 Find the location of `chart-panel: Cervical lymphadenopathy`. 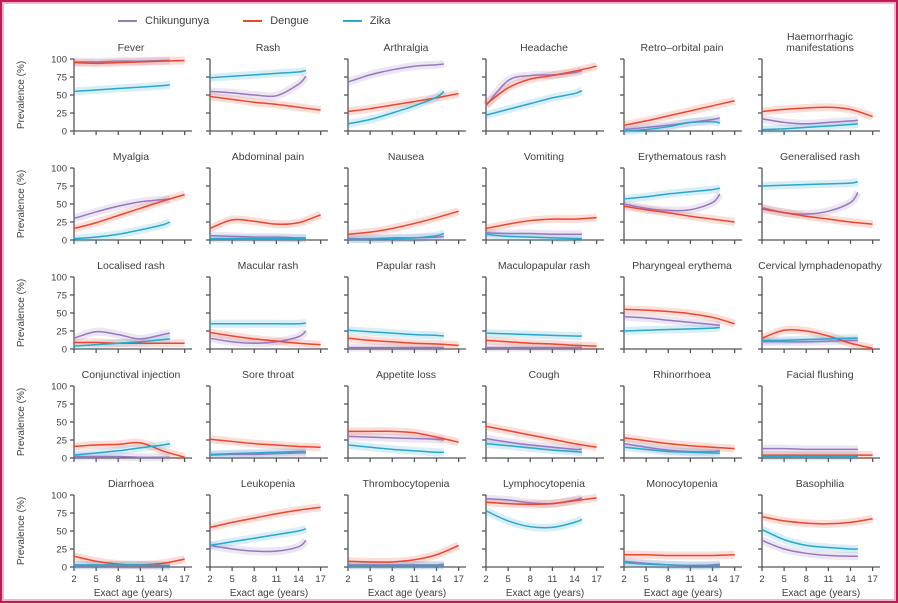

chart-panel: Cervical lymphadenopathy is located at coordinates (820, 302).